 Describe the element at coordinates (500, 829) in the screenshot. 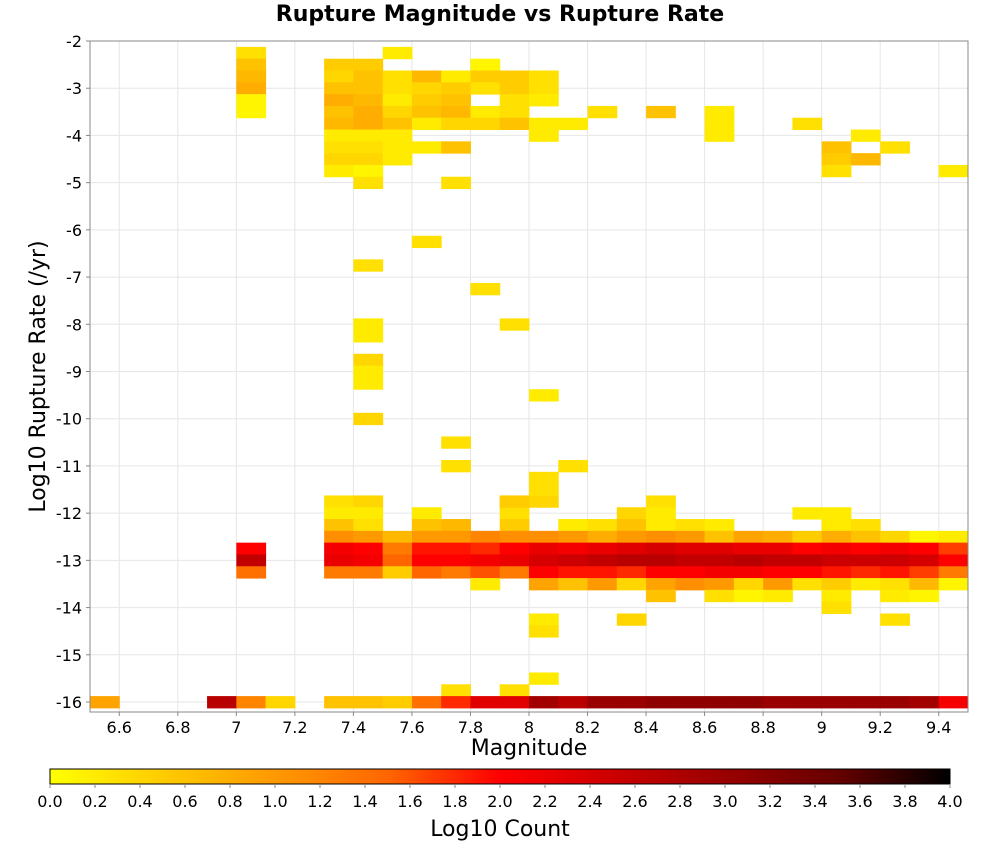

I see `colorbar-title: Log10 Count` at that location.